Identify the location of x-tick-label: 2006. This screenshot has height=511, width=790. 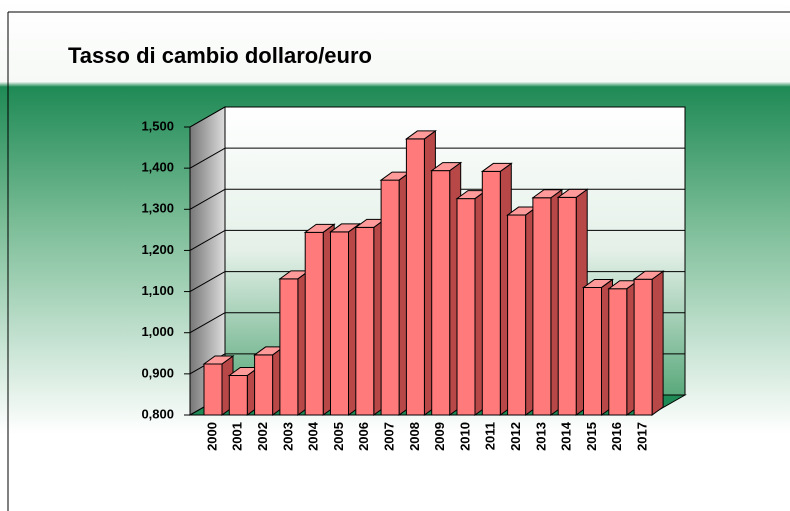
(363, 436).